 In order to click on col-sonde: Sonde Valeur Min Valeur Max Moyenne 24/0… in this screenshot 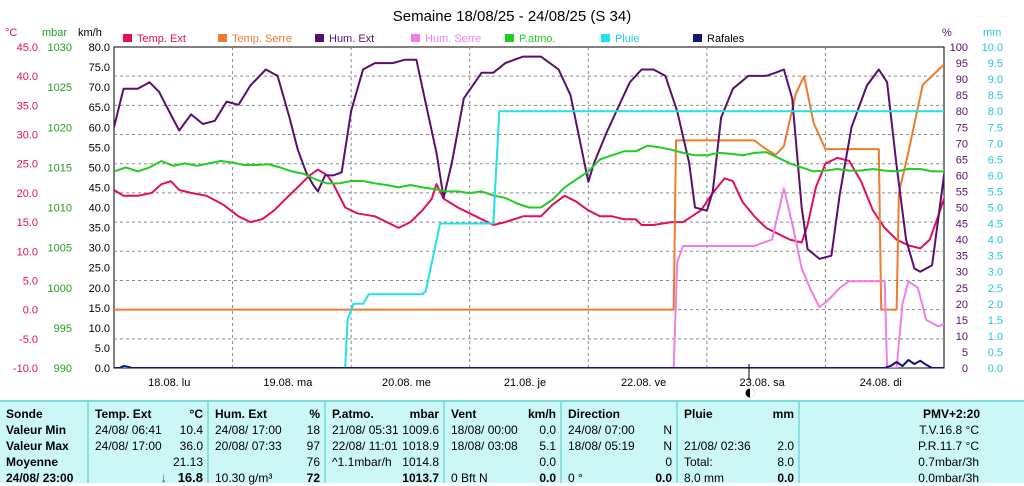, I will do `click(42, 443)`.